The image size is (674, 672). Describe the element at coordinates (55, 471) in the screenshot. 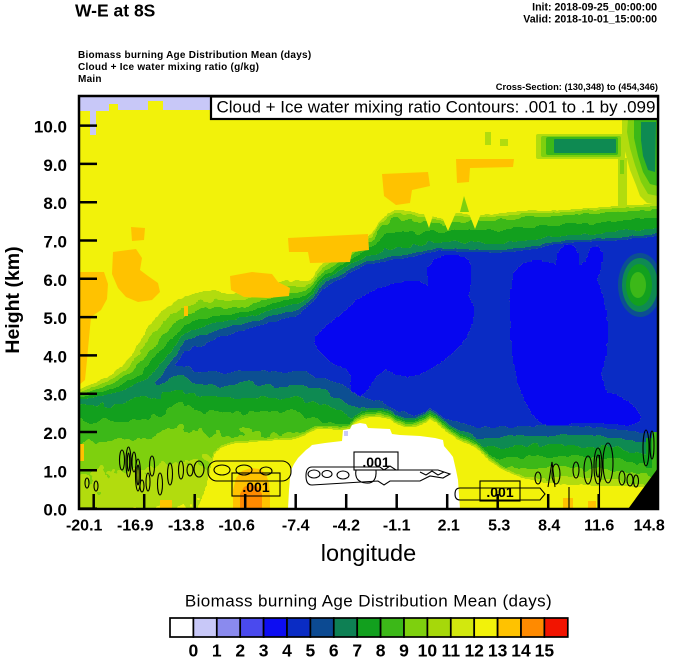

I see `svg-text: 1.0` at that location.